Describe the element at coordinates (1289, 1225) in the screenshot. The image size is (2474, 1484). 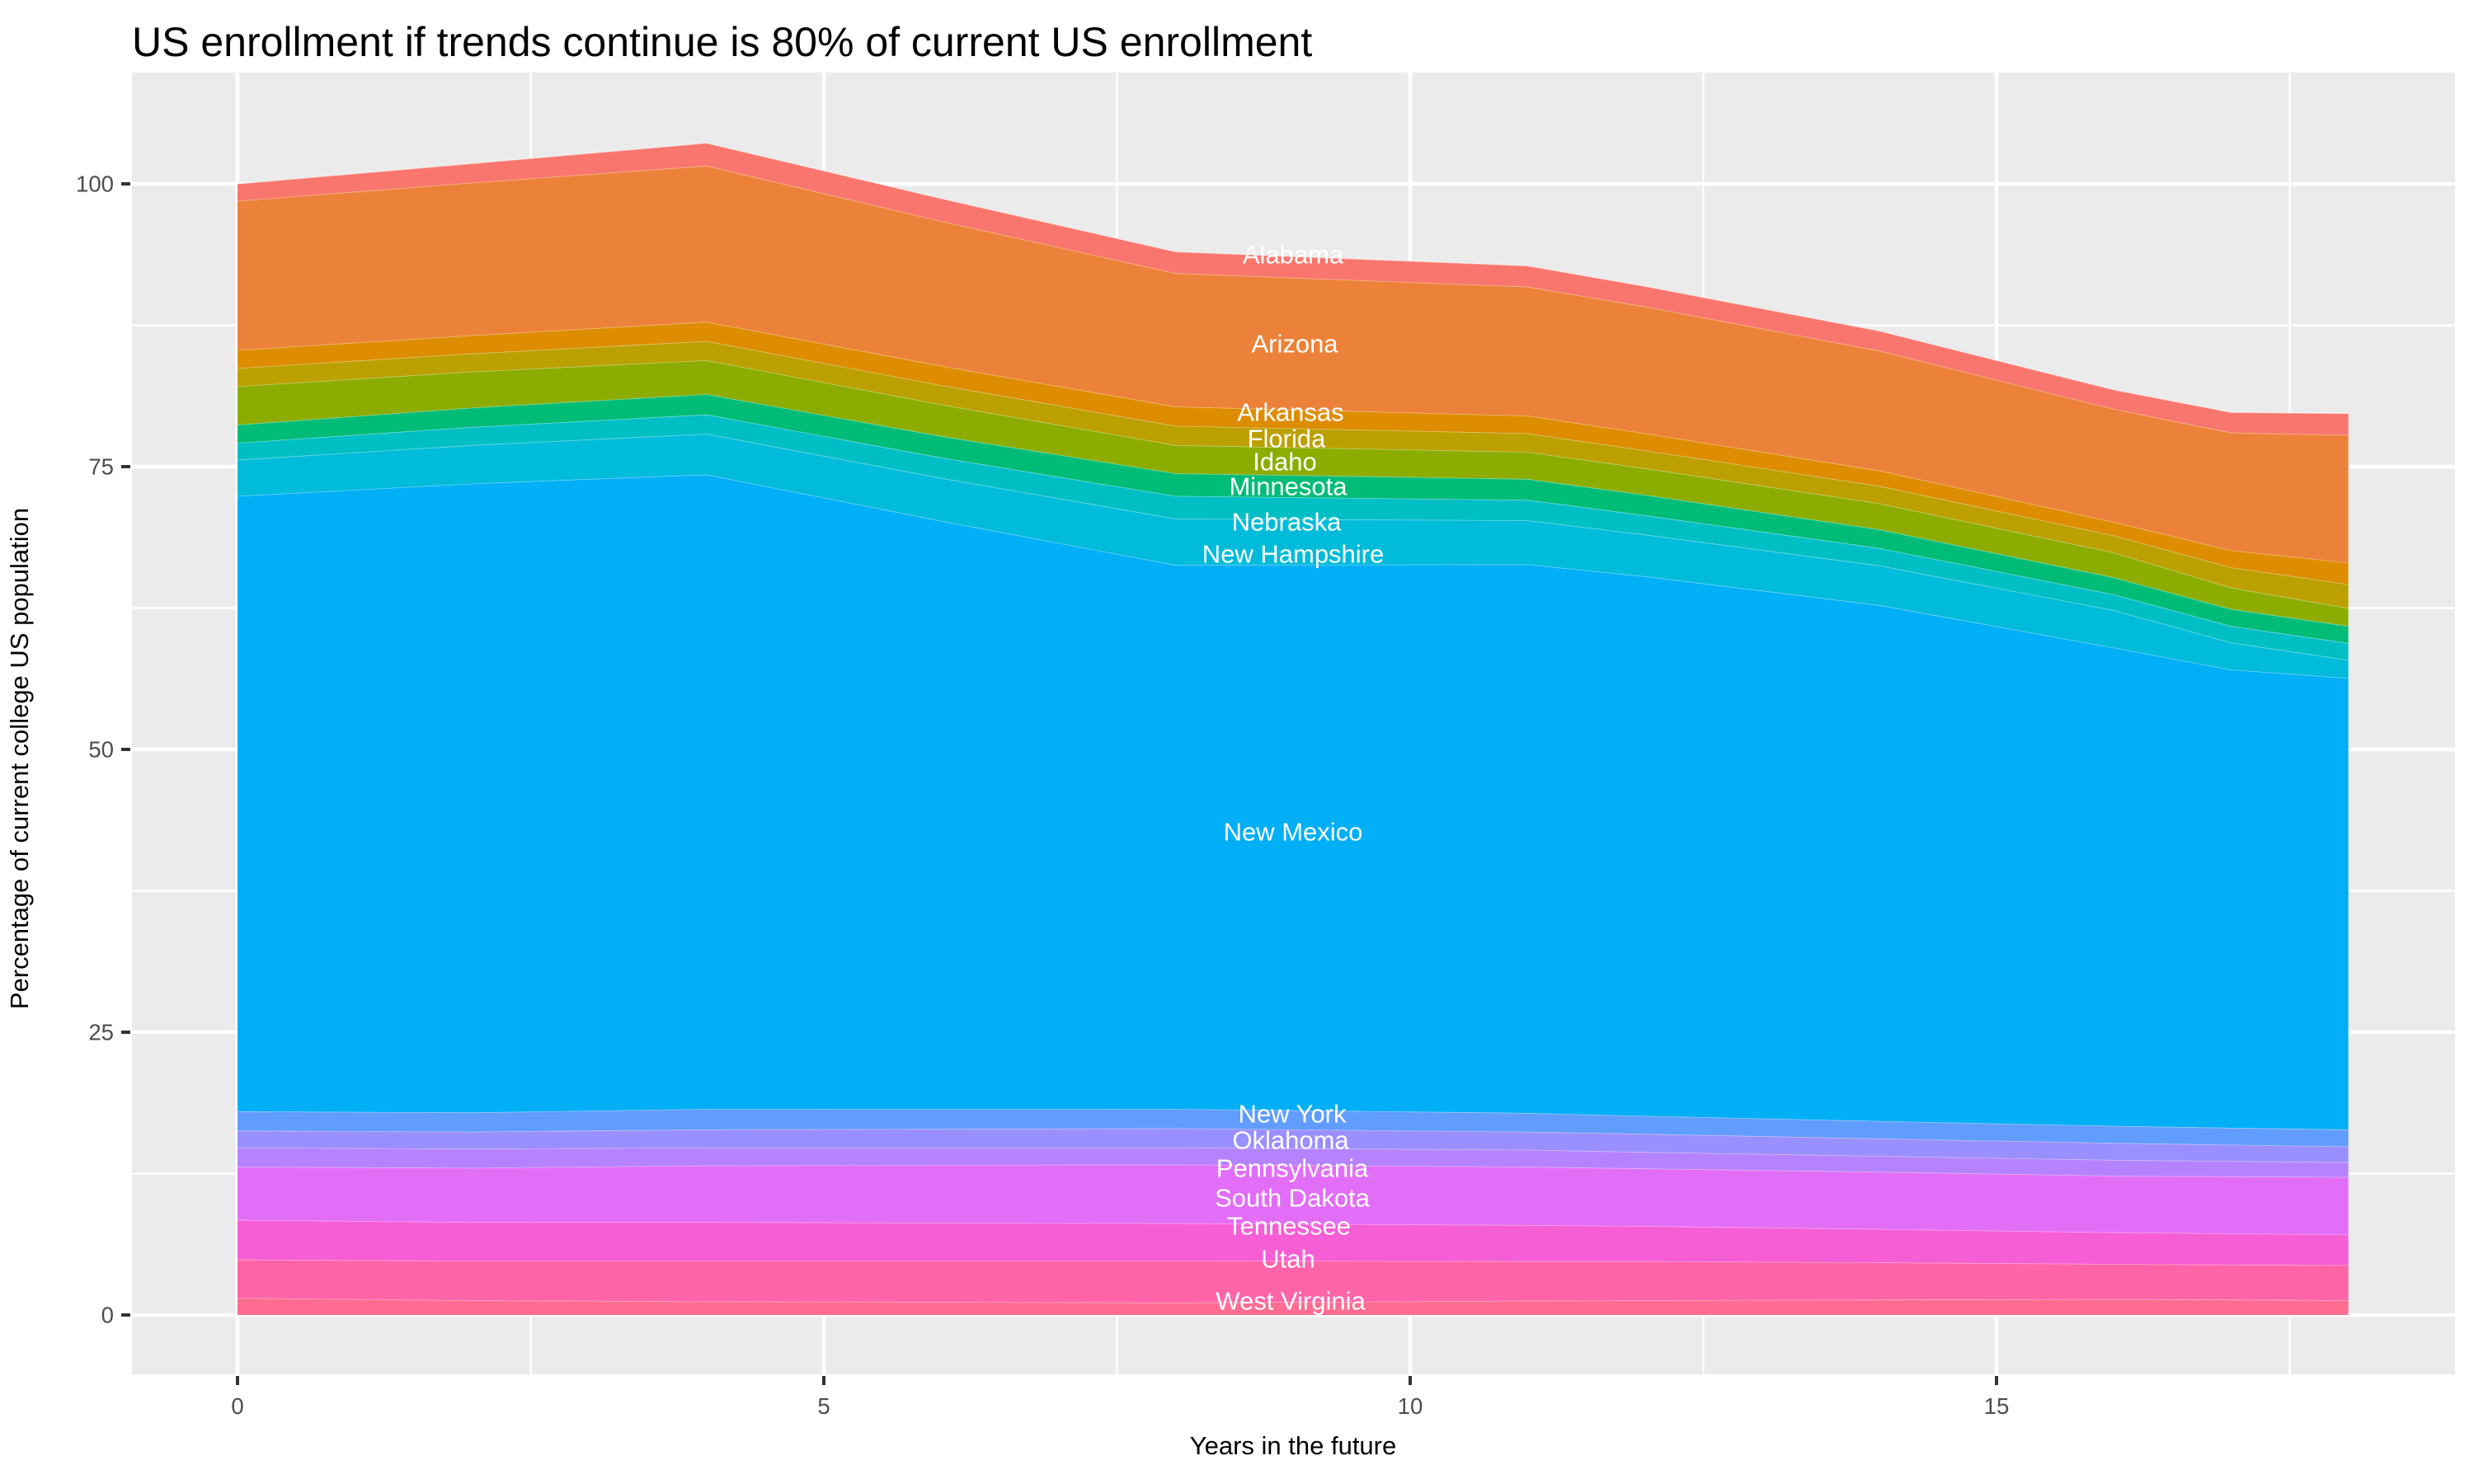
I see `series-label-tennessee: Tennessee` at that location.